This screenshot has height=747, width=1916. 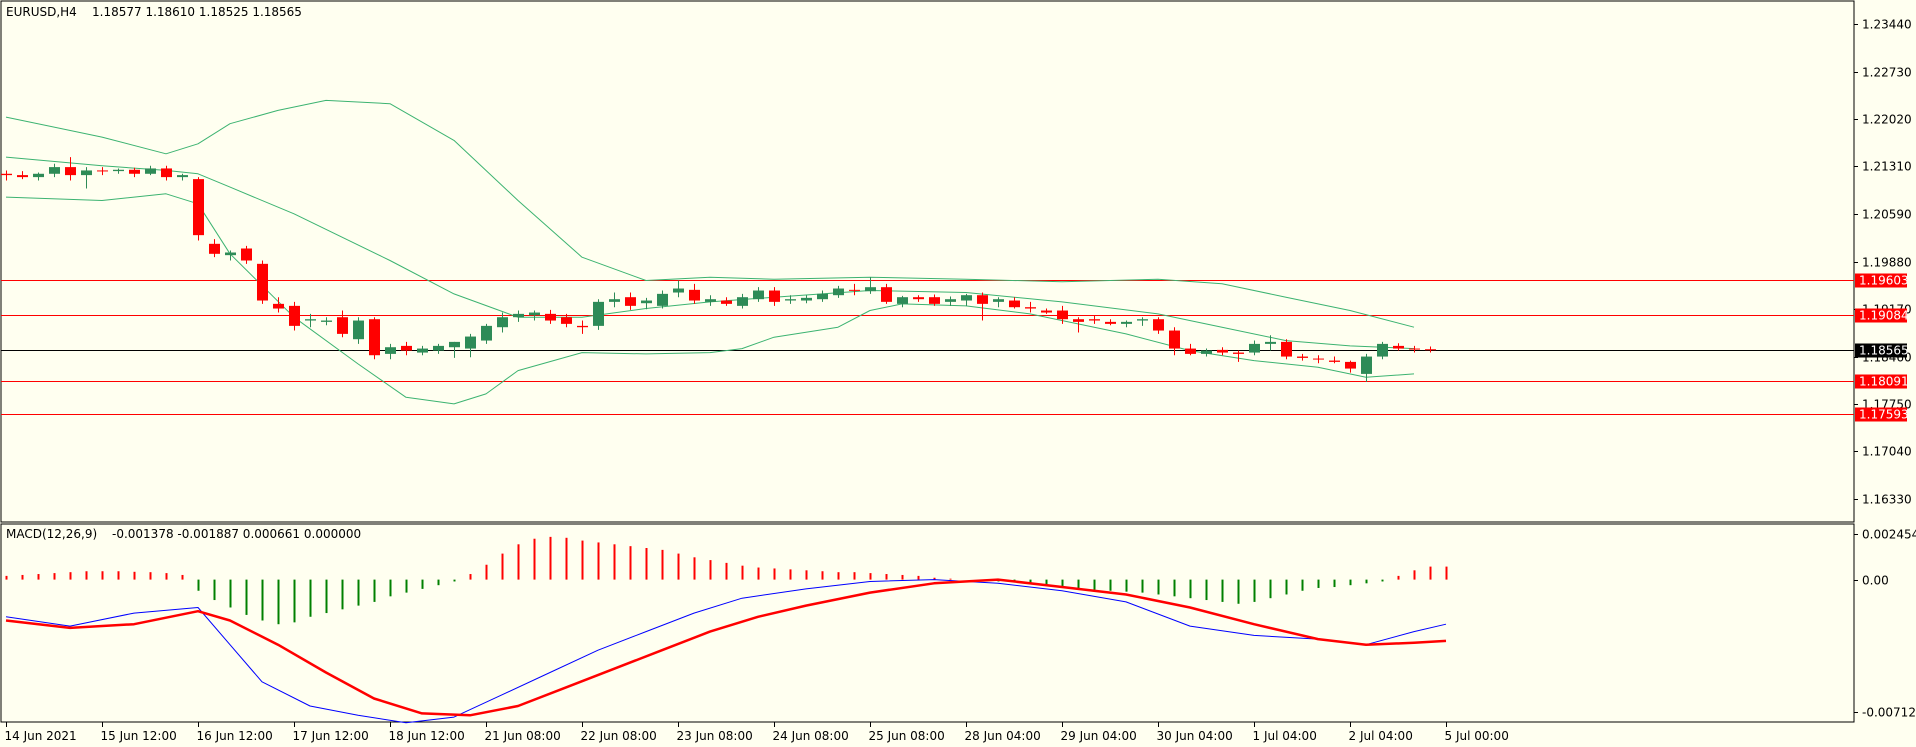 I want to click on macd-label: MACD(12,26,9), so click(x=51, y=534).